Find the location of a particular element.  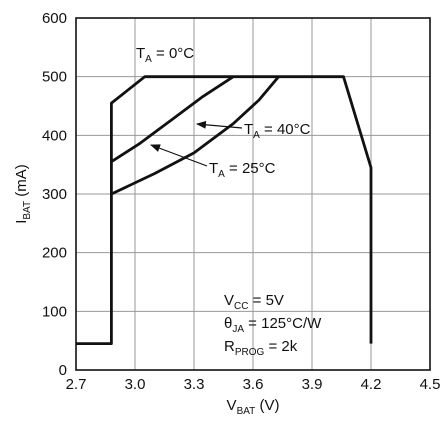

t40-leader-arrow is located at coordinates (219, 124).